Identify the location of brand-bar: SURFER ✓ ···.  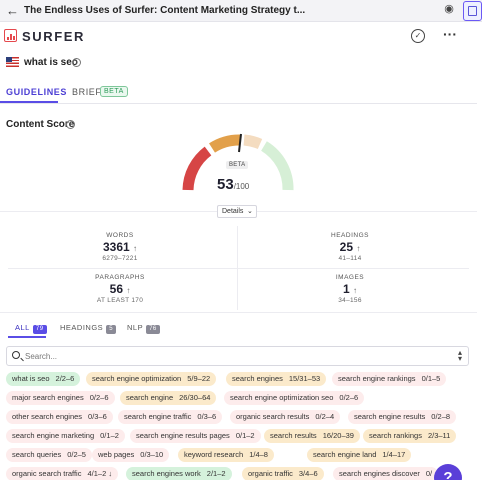
(238, 36).